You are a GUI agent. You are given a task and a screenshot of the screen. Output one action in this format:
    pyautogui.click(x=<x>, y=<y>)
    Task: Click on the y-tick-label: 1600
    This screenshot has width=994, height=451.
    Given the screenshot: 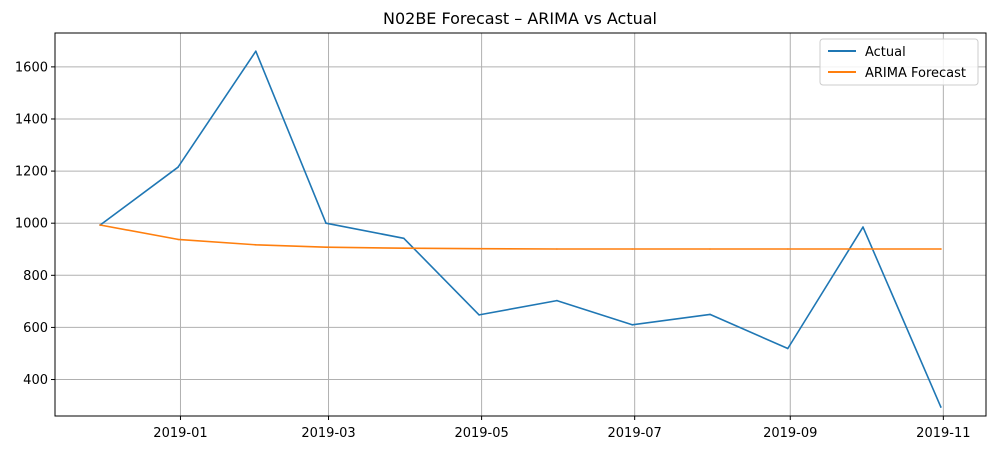 What is the action you would take?
    pyautogui.click(x=31, y=67)
    